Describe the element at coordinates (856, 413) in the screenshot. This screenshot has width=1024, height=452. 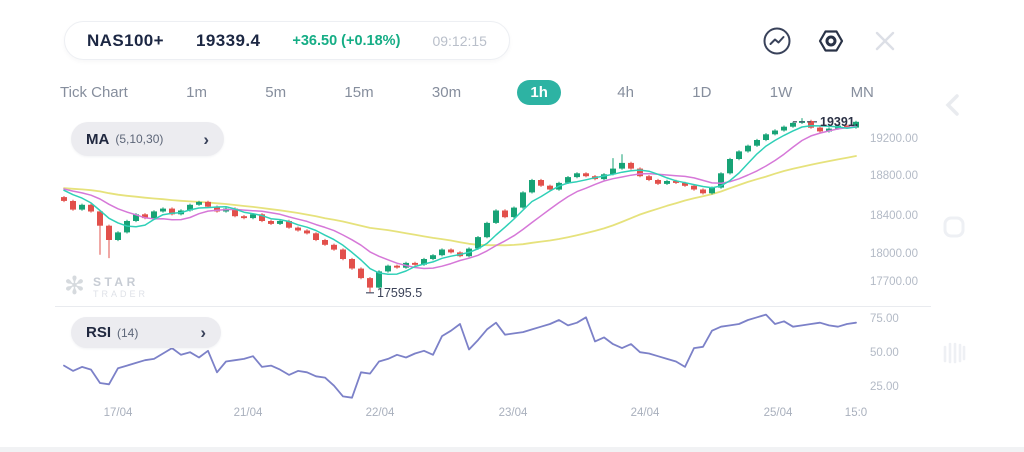
I see `time-axis-label: 15:0` at that location.